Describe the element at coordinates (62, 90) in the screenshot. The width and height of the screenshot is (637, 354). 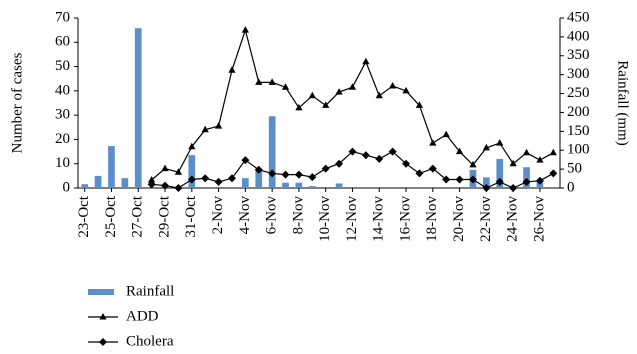
I see `y-tick-label: 40` at that location.